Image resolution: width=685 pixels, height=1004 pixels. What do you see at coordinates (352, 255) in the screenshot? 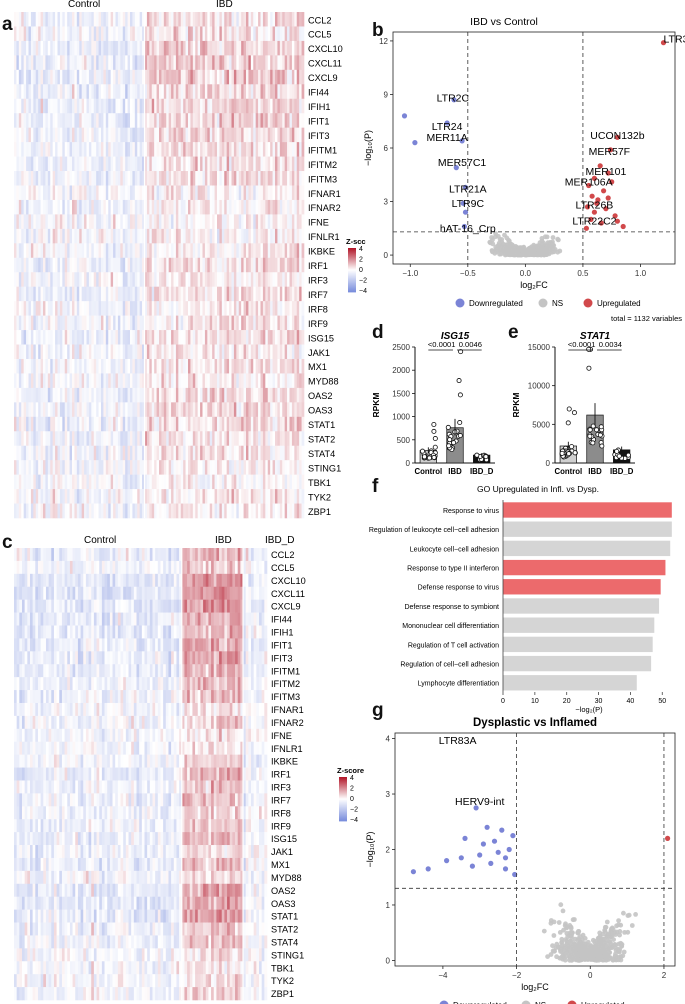
I see `legend-swatch` at bounding box center [352, 255].